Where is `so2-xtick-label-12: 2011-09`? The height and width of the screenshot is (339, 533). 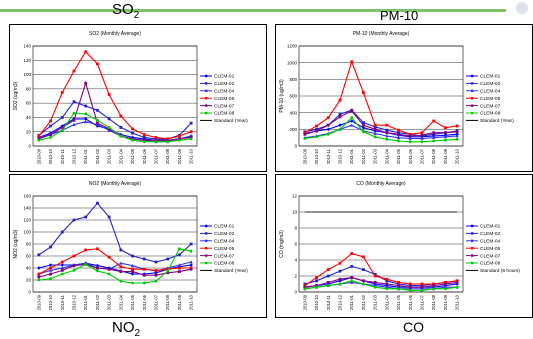
so2-xtick-label-12: 2011-09 is located at coordinates (179, 156).